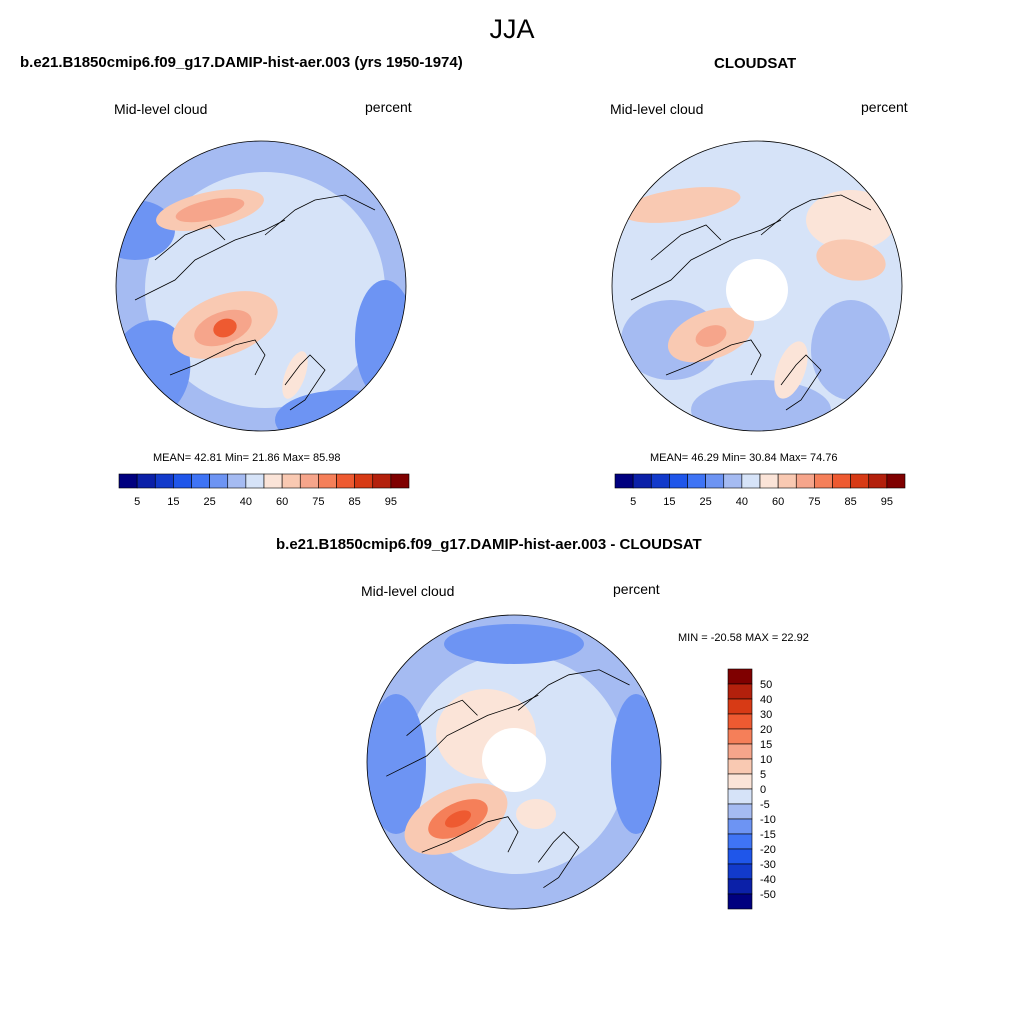 This screenshot has width=1024, height=1024. I want to click on model-high-region, so click(210, 210).